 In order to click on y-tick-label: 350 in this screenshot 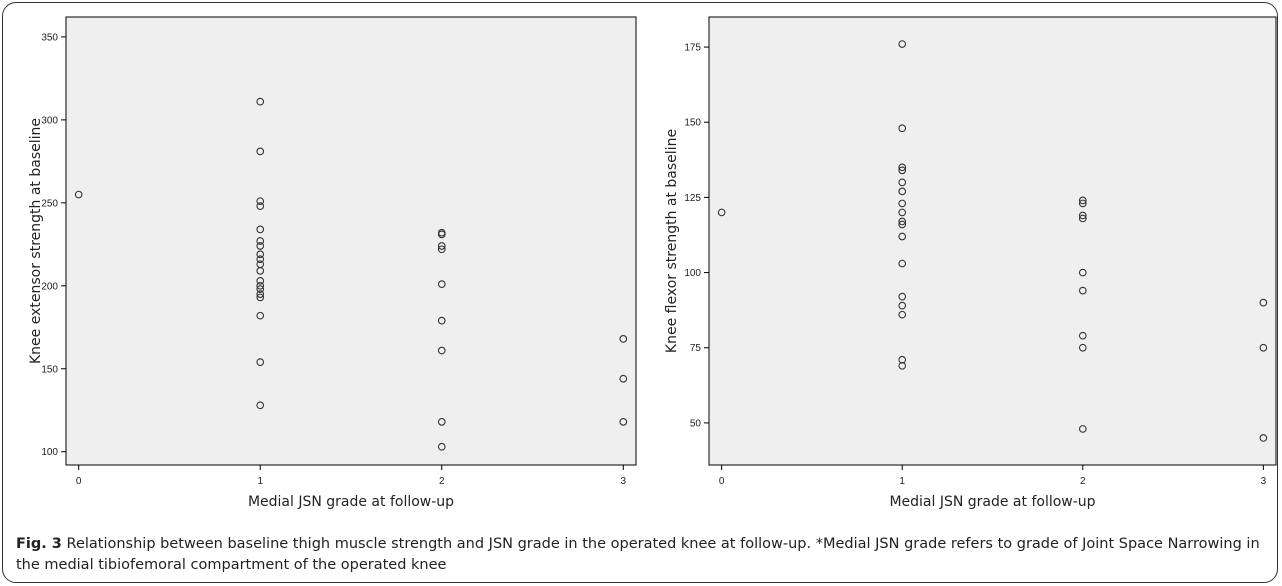, I will do `click(49, 37)`.